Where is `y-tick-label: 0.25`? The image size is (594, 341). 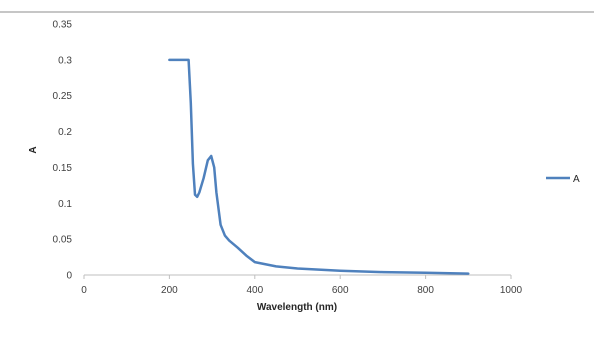 y-tick-label: 0.25 is located at coordinates (63, 96).